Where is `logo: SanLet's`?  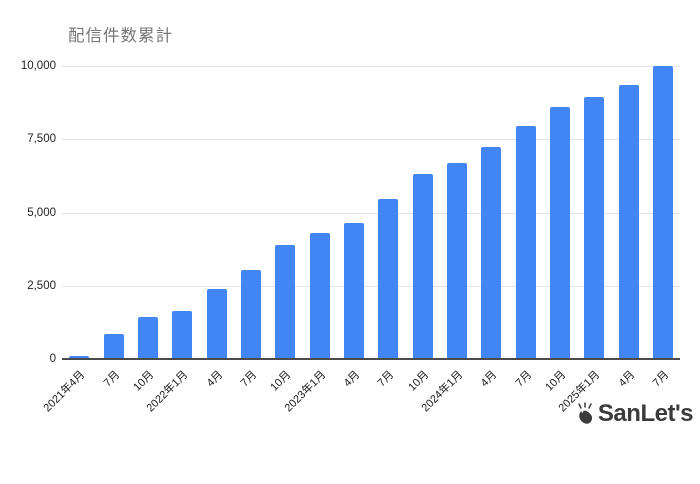 logo: SanLet's is located at coordinates (634, 414).